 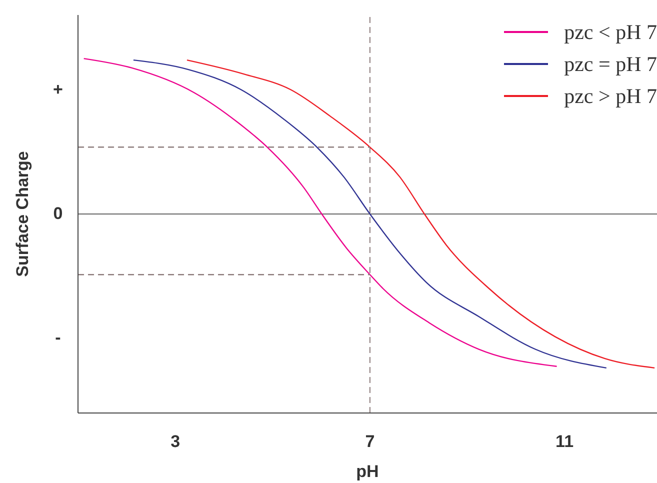 I want to click on x-axis-title: pH, so click(x=367, y=471).